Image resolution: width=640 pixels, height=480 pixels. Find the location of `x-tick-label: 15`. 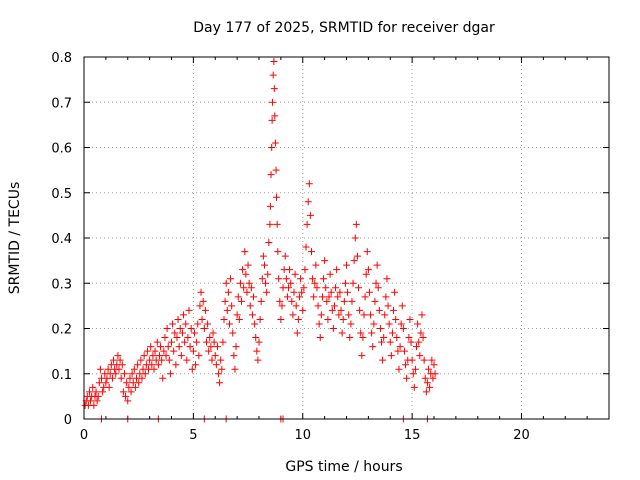

x-tick-label: 15 is located at coordinates (412, 435).